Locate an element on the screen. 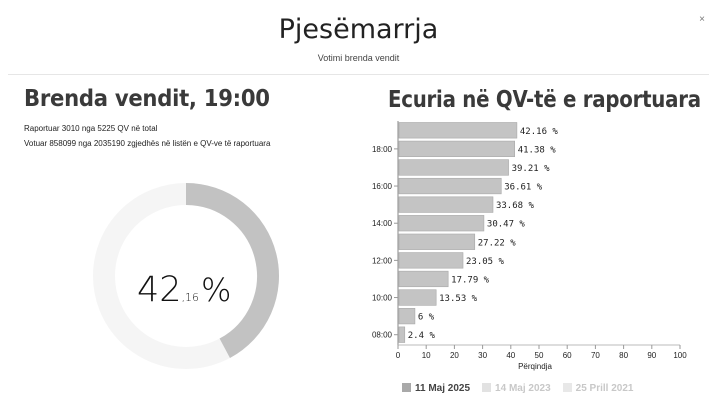 This screenshot has width=717, height=406. legend-label: 14 Maj 2023 is located at coordinates (523, 388).